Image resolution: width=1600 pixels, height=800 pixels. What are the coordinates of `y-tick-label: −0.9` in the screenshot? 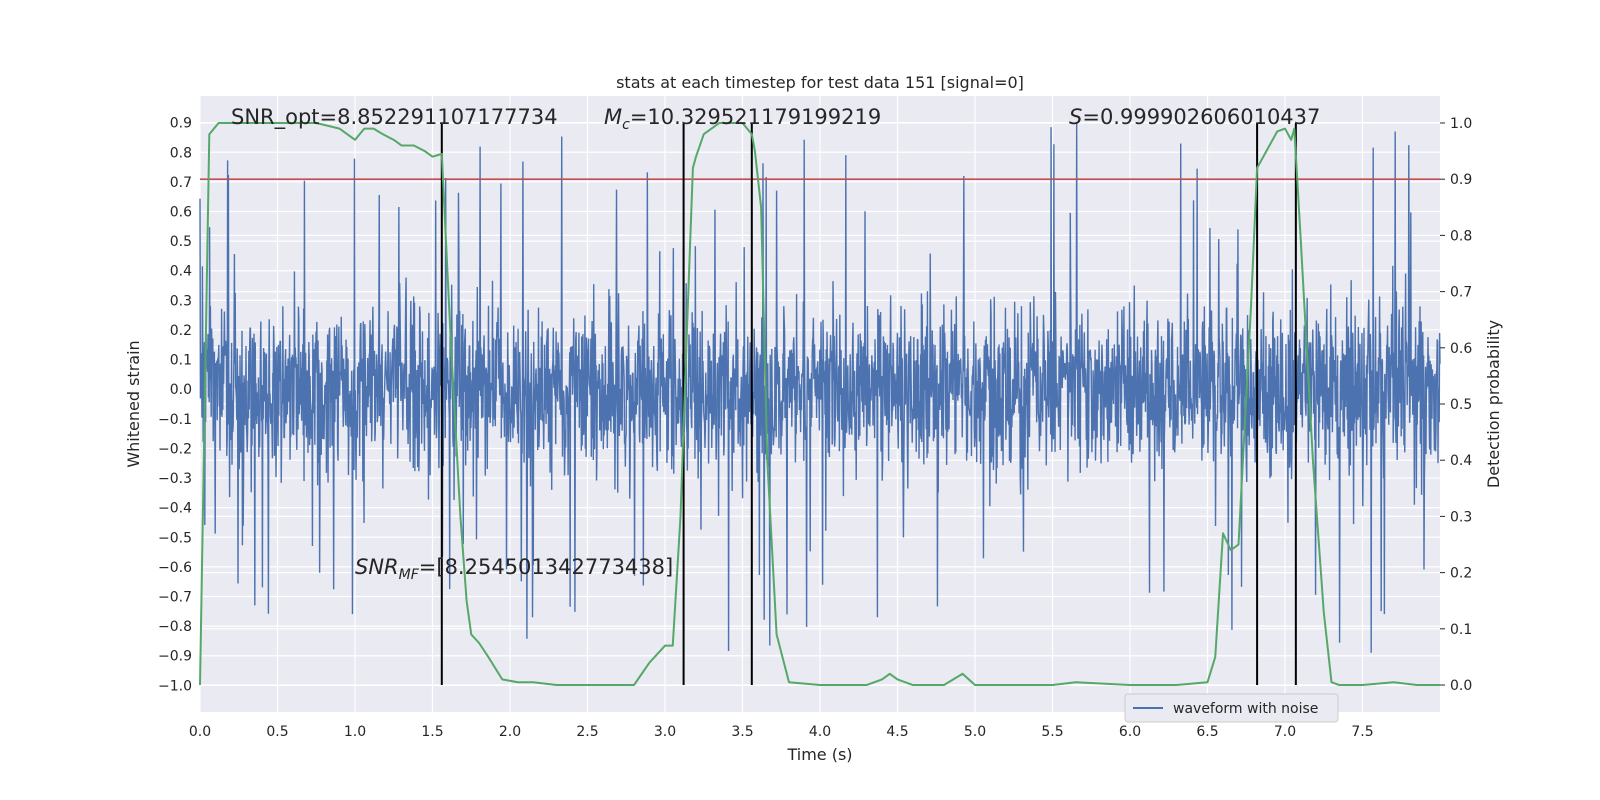 It's located at (175, 657).